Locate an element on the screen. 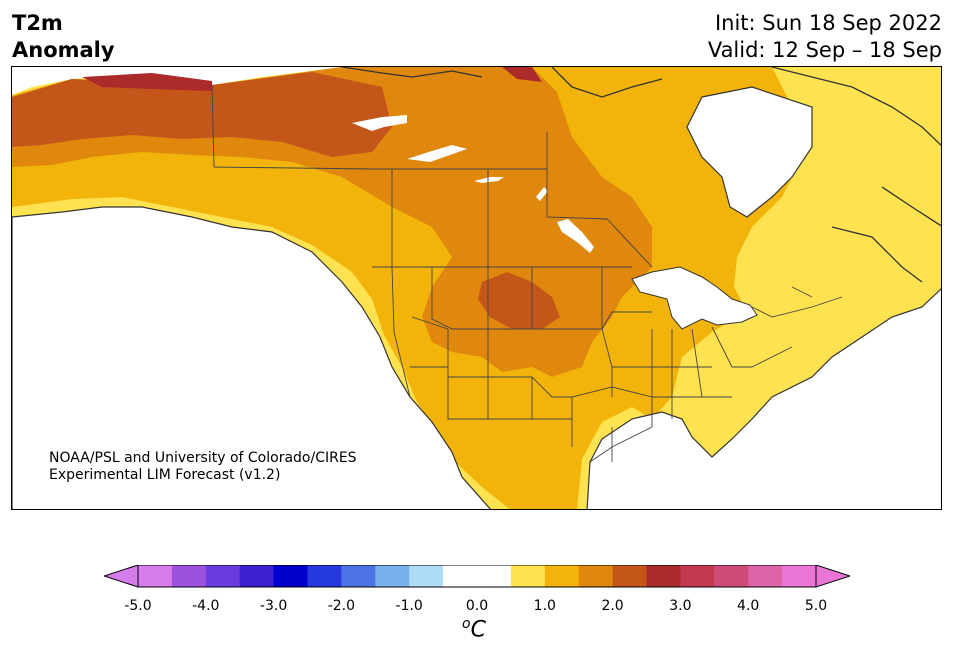 The width and height of the screenshot is (953, 656). colorbar-border is located at coordinates (477, 576).